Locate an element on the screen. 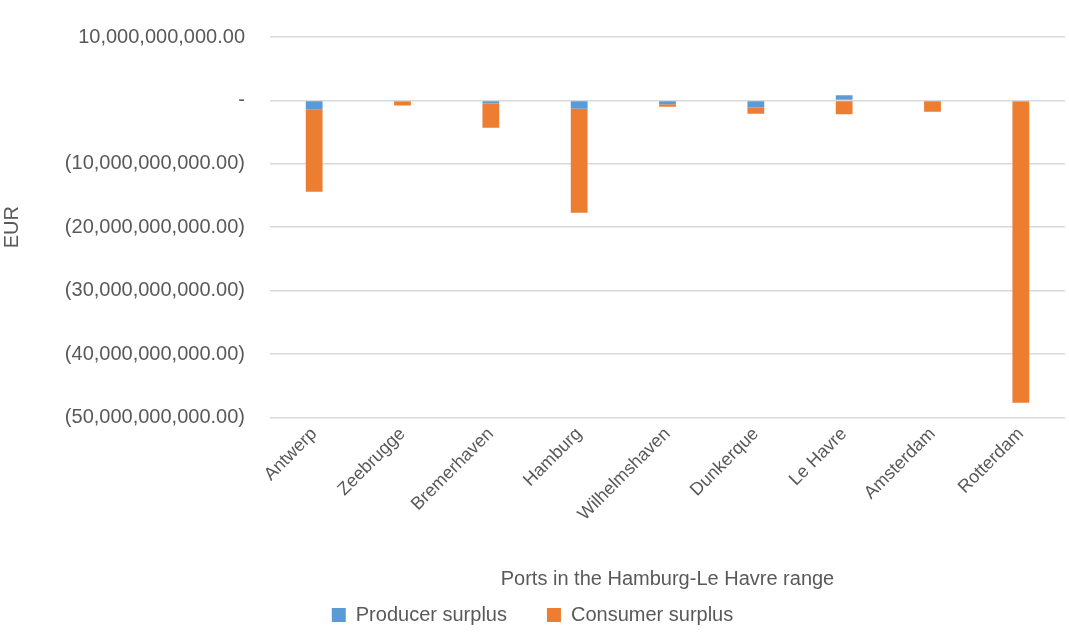  legend-label: Producer surplus is located at coordinates (431, 613).